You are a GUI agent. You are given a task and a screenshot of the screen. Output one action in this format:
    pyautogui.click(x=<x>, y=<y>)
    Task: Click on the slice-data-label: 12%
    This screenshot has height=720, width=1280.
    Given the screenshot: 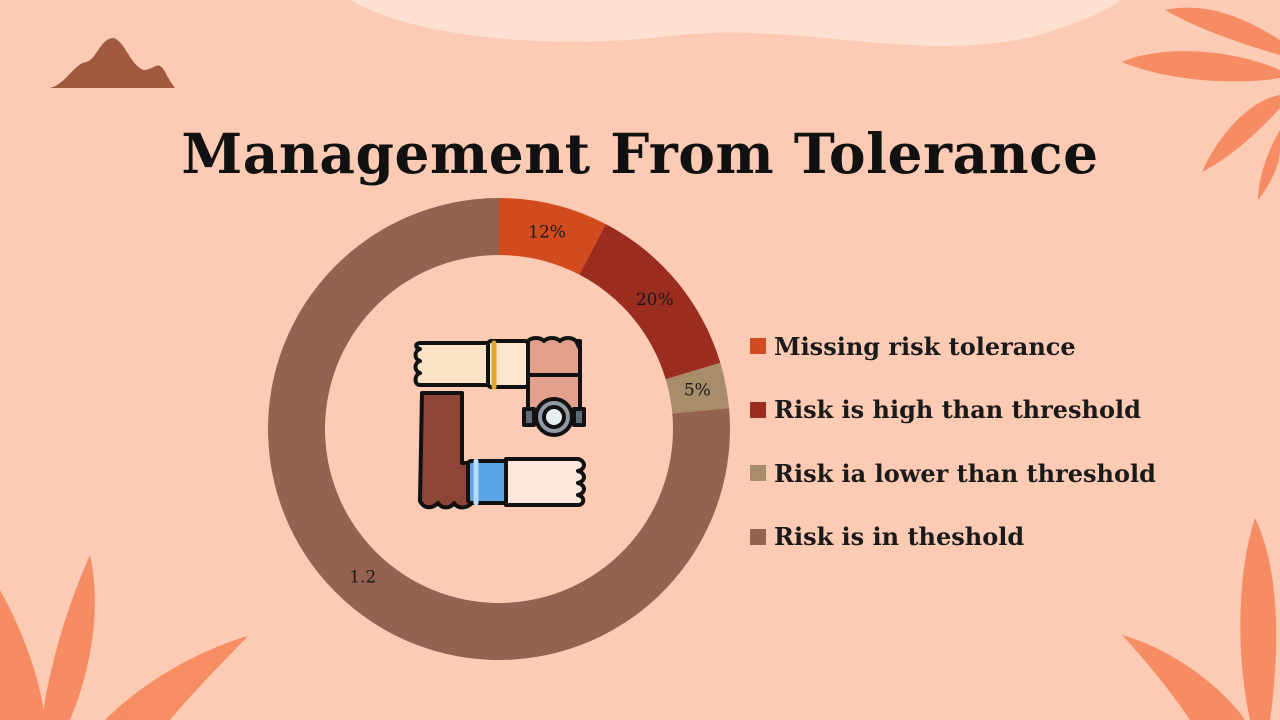 What is the action you would take?
    pyautogui.click(x=547, y=232)
    